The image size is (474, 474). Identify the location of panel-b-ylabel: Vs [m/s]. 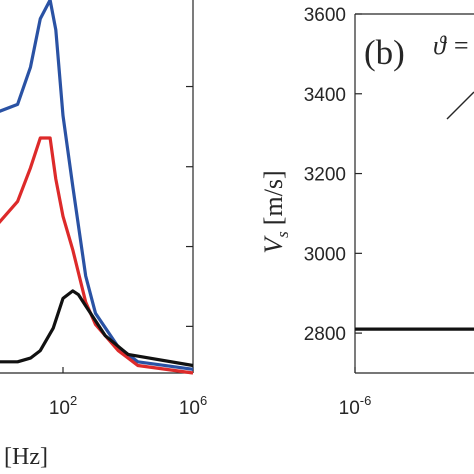
(275, 211).